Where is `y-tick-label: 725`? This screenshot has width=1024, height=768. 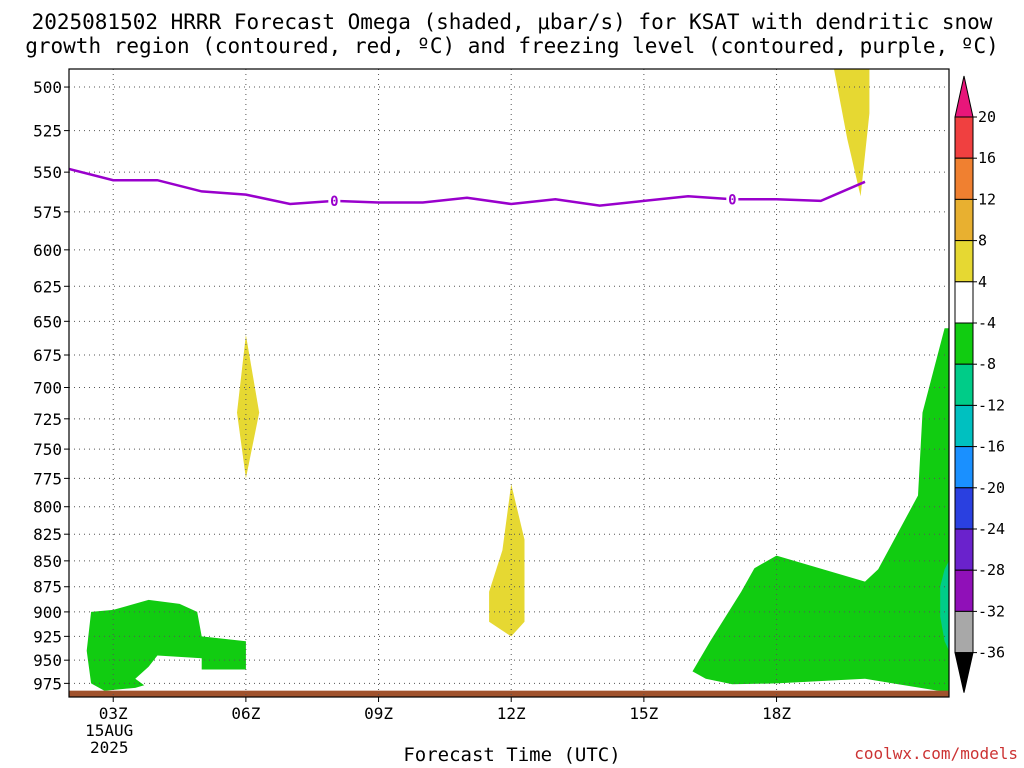
y-tick-label: 725 is located at coordinates (47, 419).